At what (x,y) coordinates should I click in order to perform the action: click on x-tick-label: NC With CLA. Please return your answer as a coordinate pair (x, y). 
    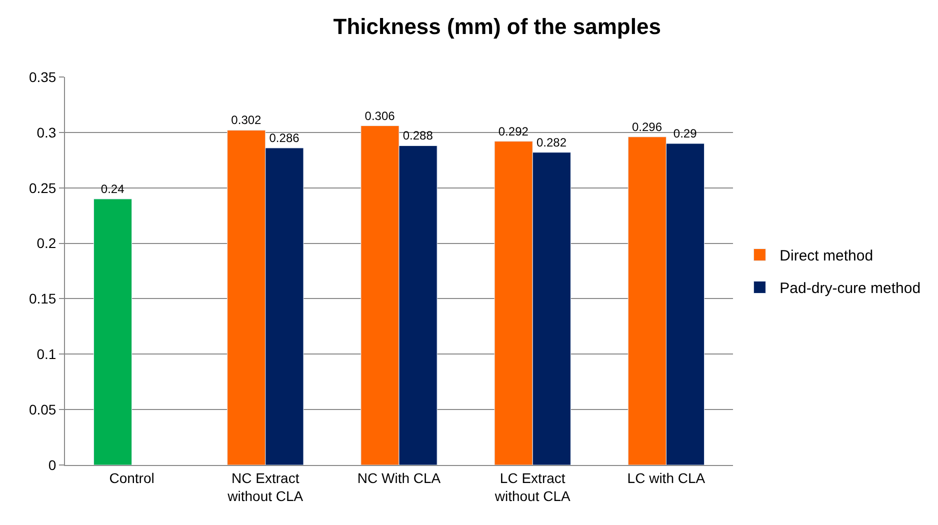
    Looking at the image, I should click on (399, 478).